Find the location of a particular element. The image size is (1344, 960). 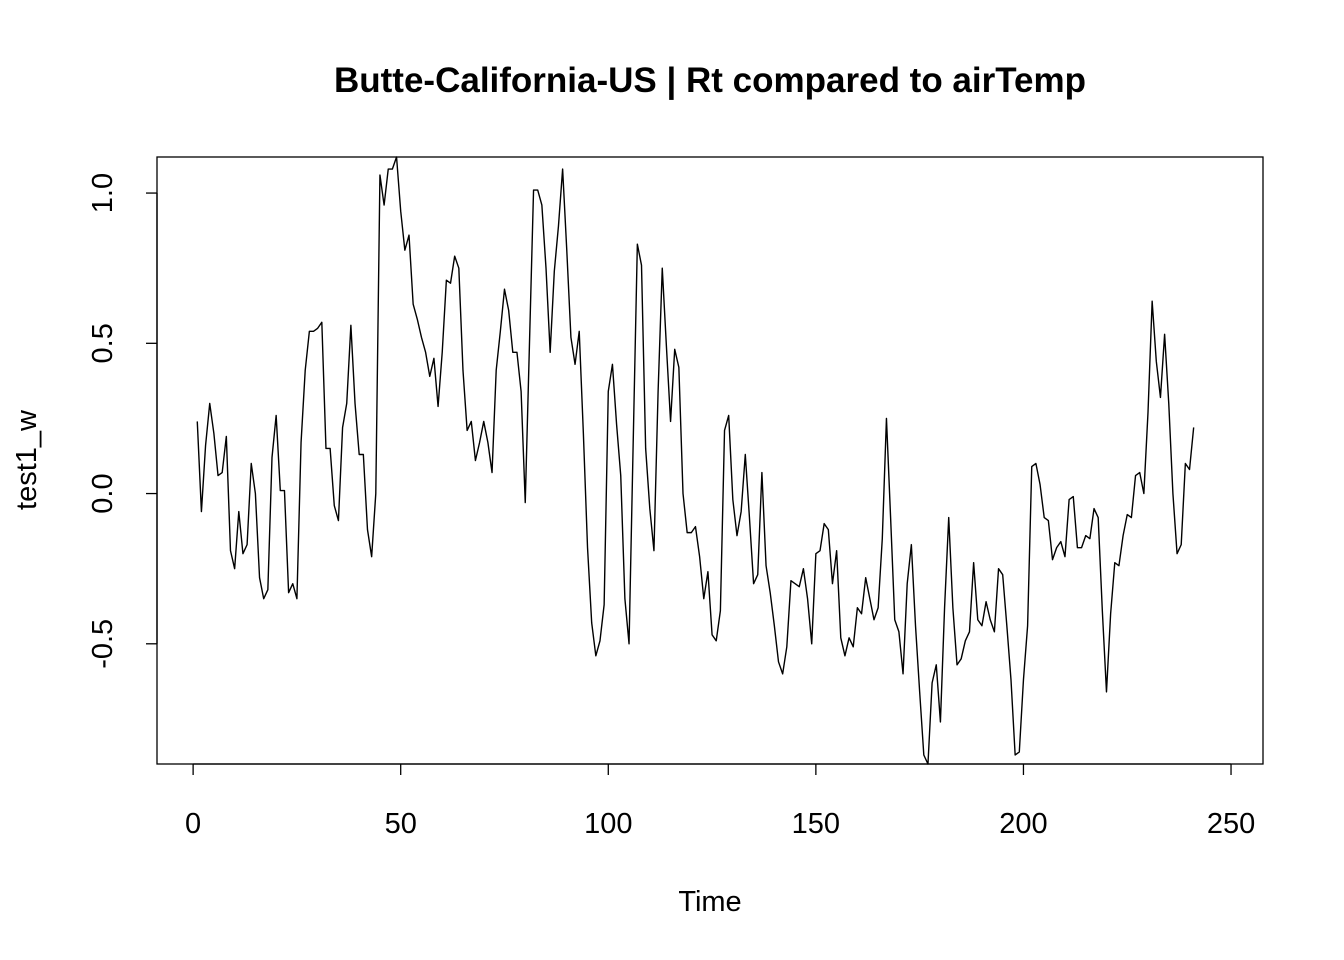

x-axis: 0 50 100 150 200 250 is located at coordinates (720, 801).